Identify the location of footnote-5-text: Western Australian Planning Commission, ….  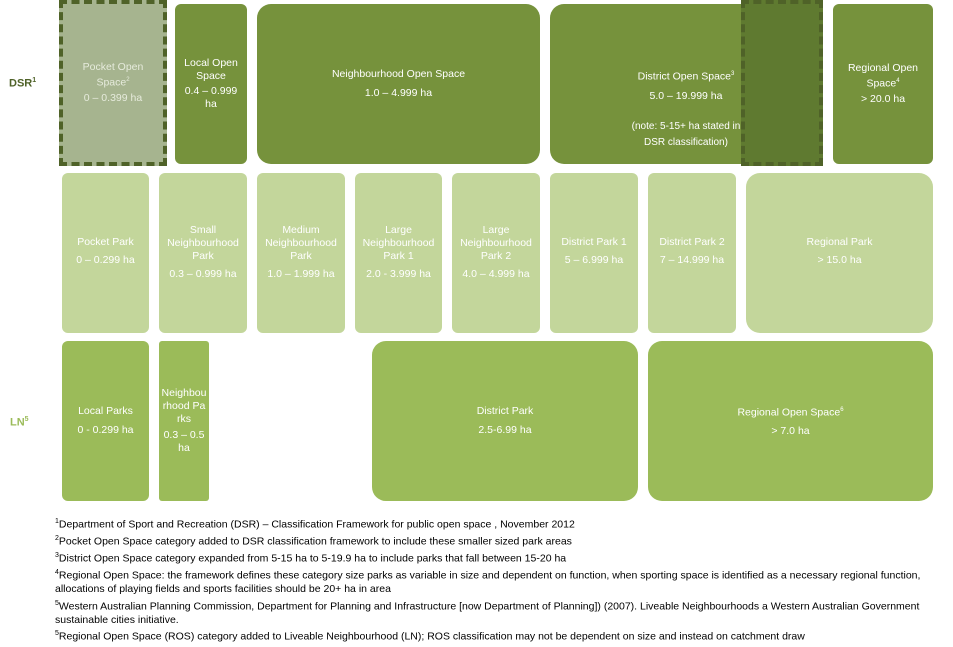
(487, 613).